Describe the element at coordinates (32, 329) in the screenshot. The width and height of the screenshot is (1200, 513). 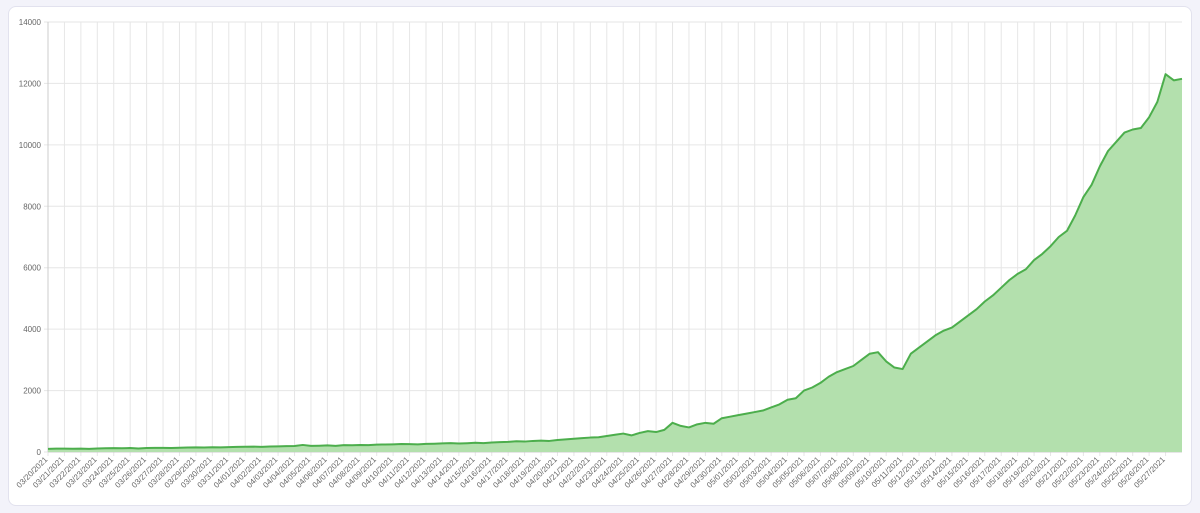
I see `y-tick-label: 4000` at that location.